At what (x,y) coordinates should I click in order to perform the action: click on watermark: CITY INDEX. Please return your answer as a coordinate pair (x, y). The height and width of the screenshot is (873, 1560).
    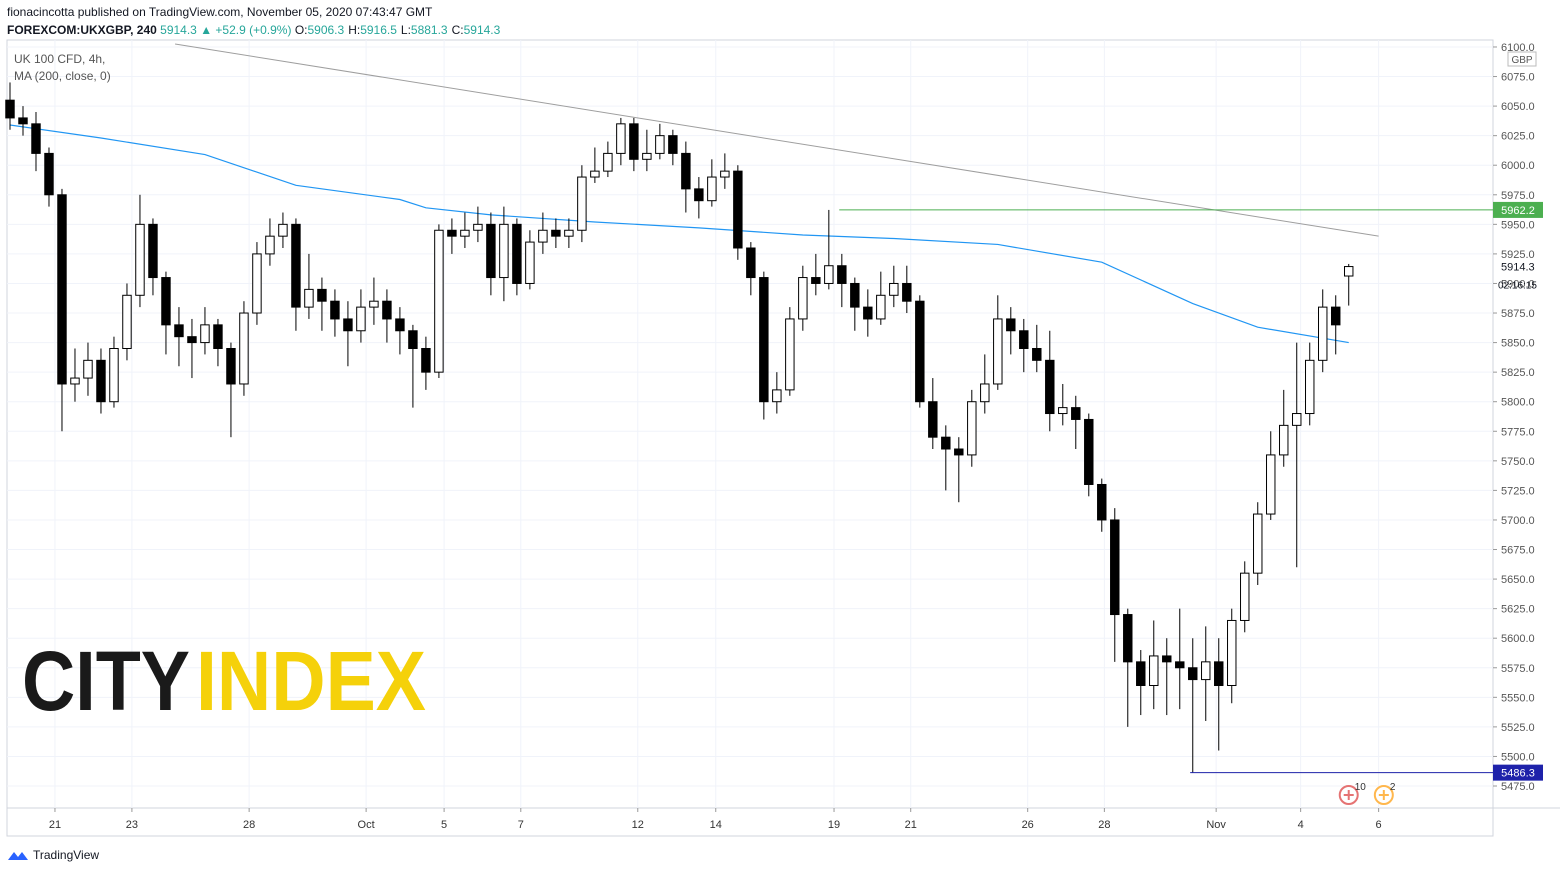
    Looking at the image, I should click on (224, 681).